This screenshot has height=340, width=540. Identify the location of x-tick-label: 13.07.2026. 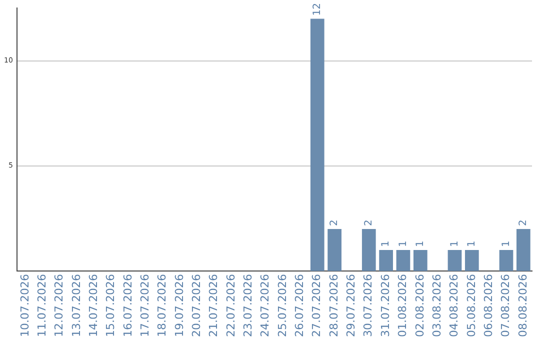
(76, 306).